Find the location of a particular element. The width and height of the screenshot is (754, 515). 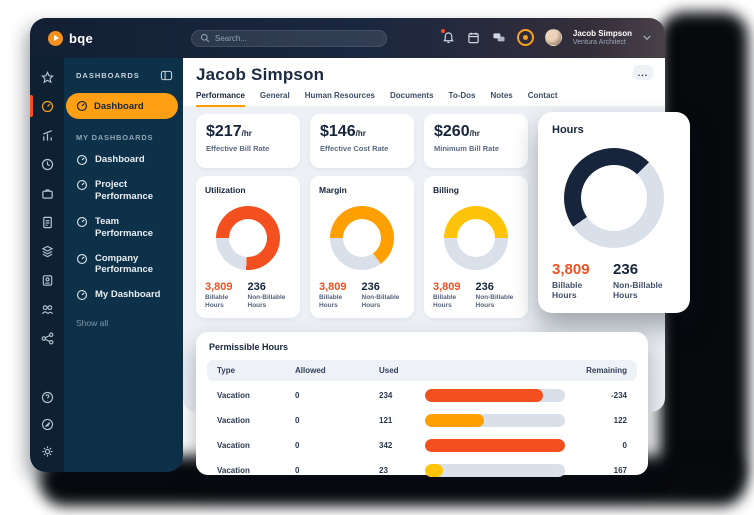

invoices-icon is located at coordinates (47, 222).